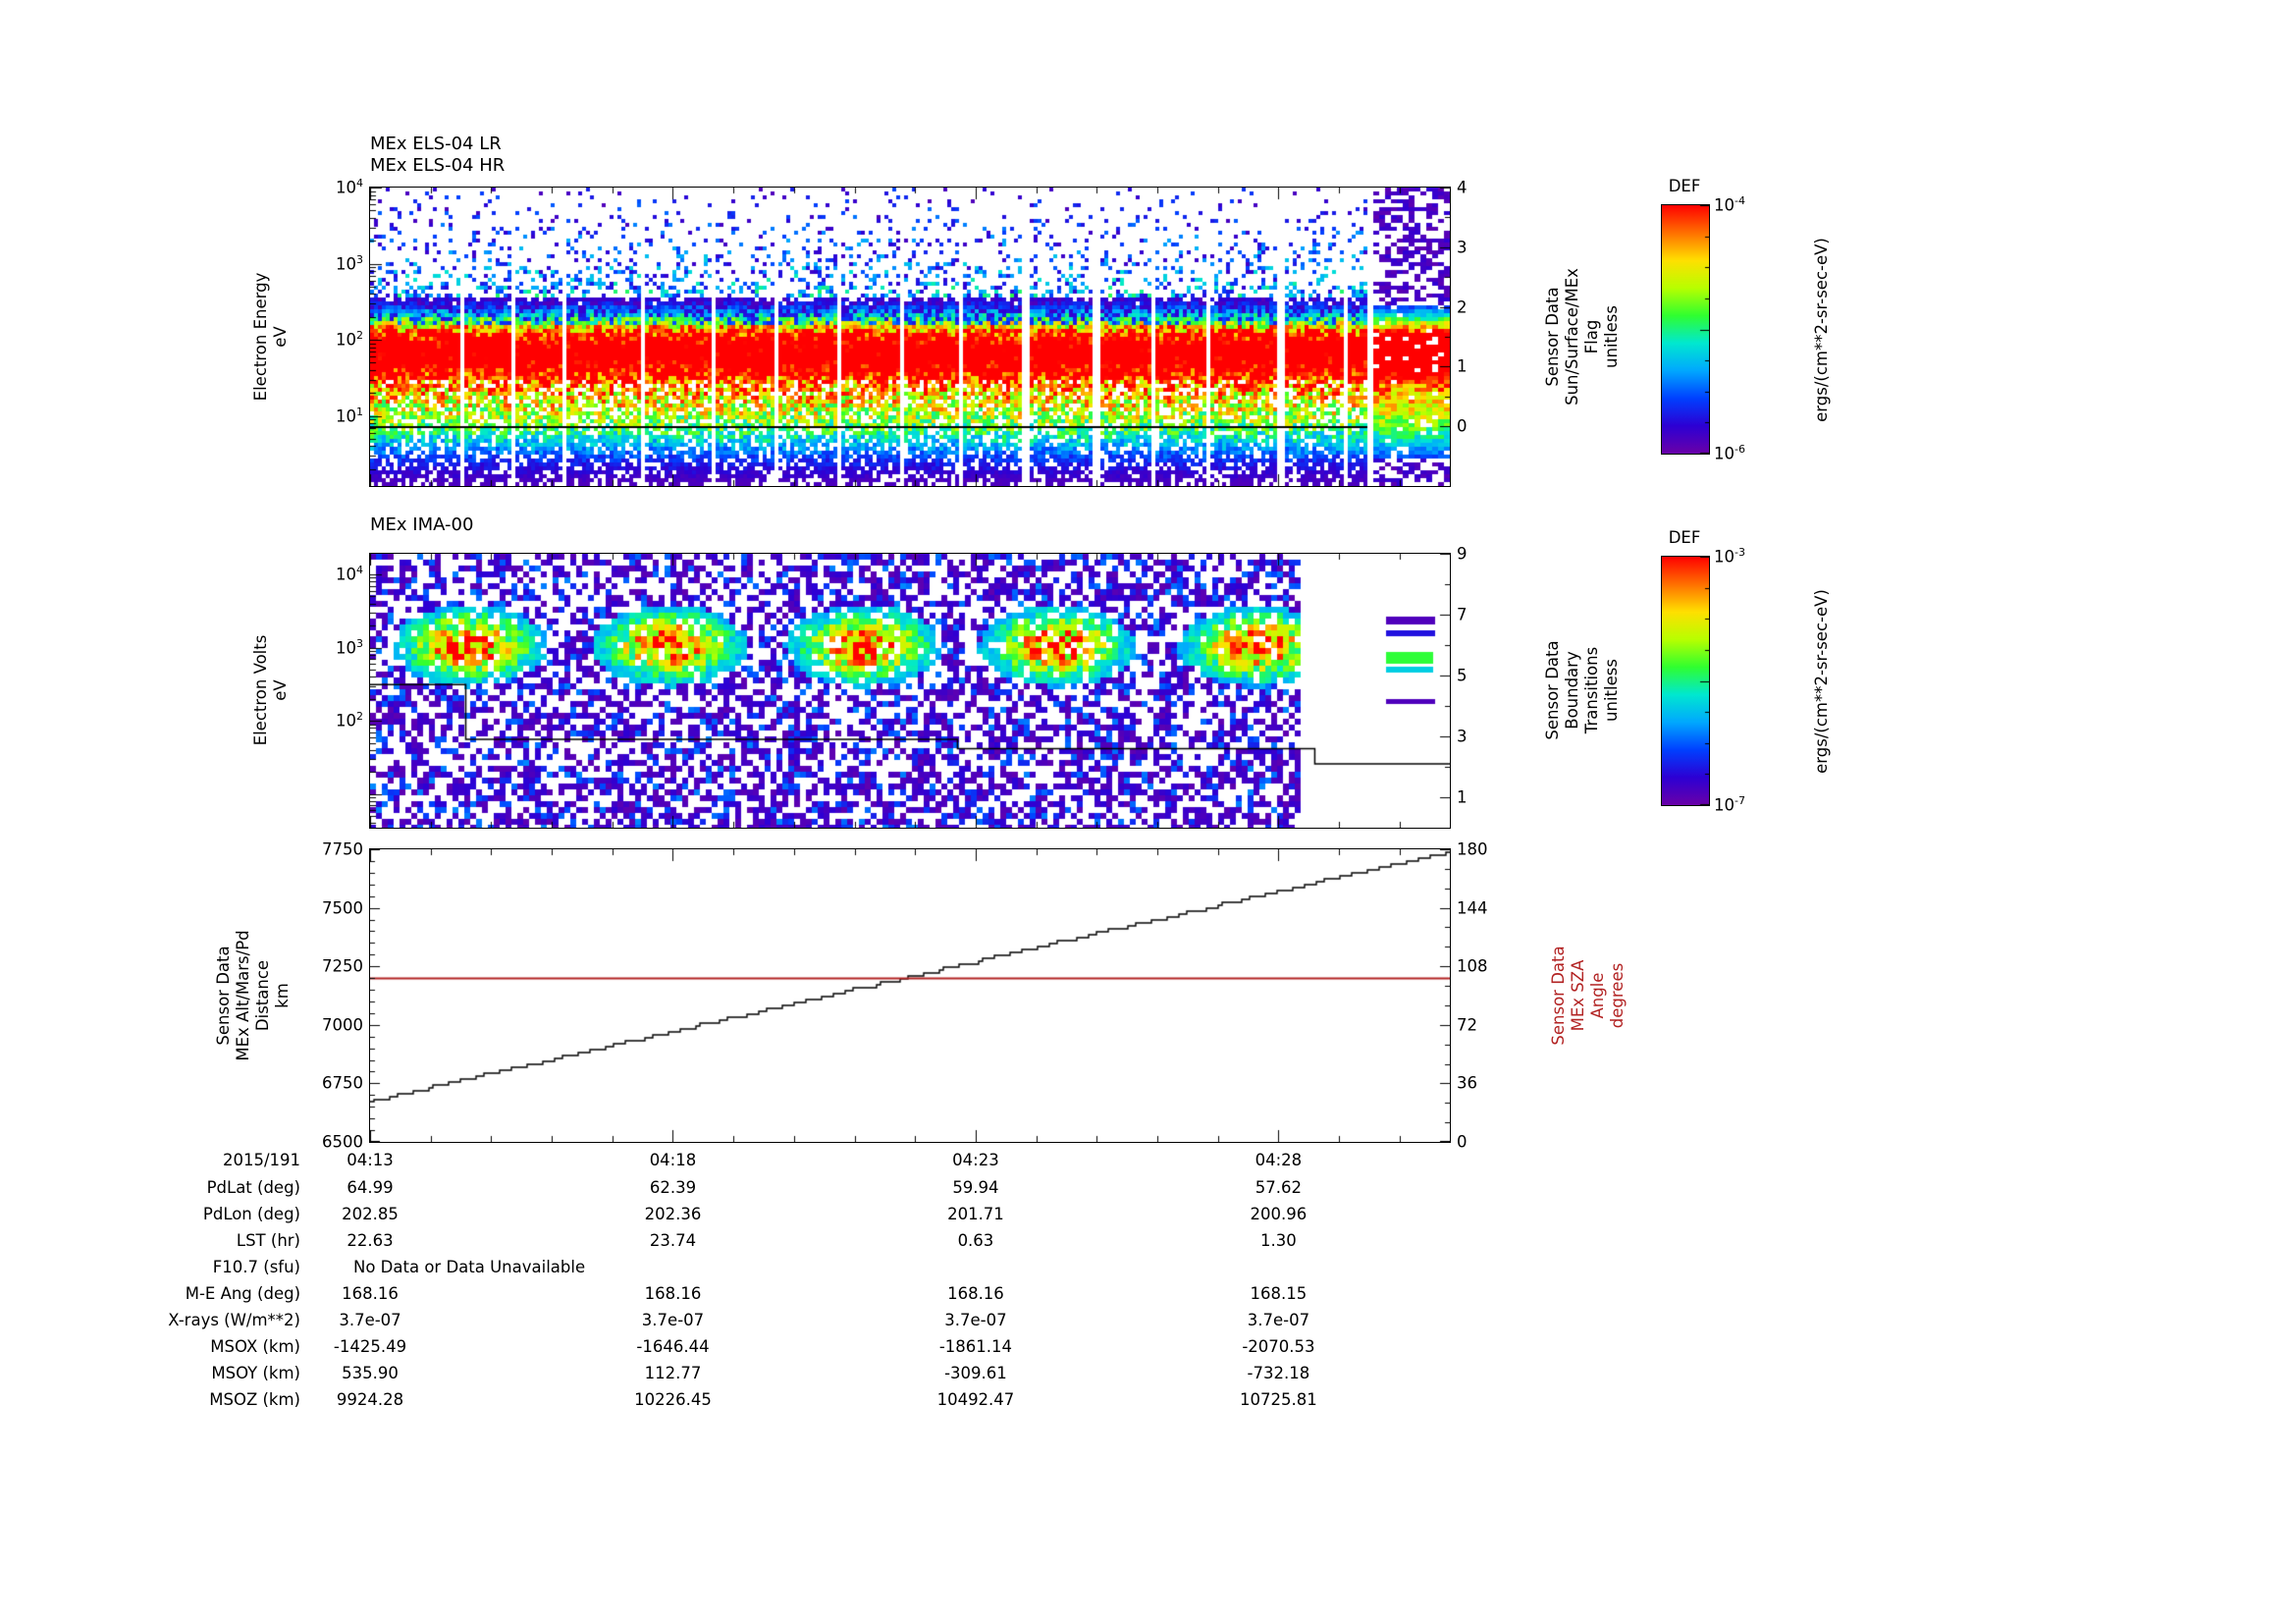 The image size is (2296, 1623). Describe the element at coordinates (976, 1187) in the screenshot. I see `table-value: 59.94` at that location.